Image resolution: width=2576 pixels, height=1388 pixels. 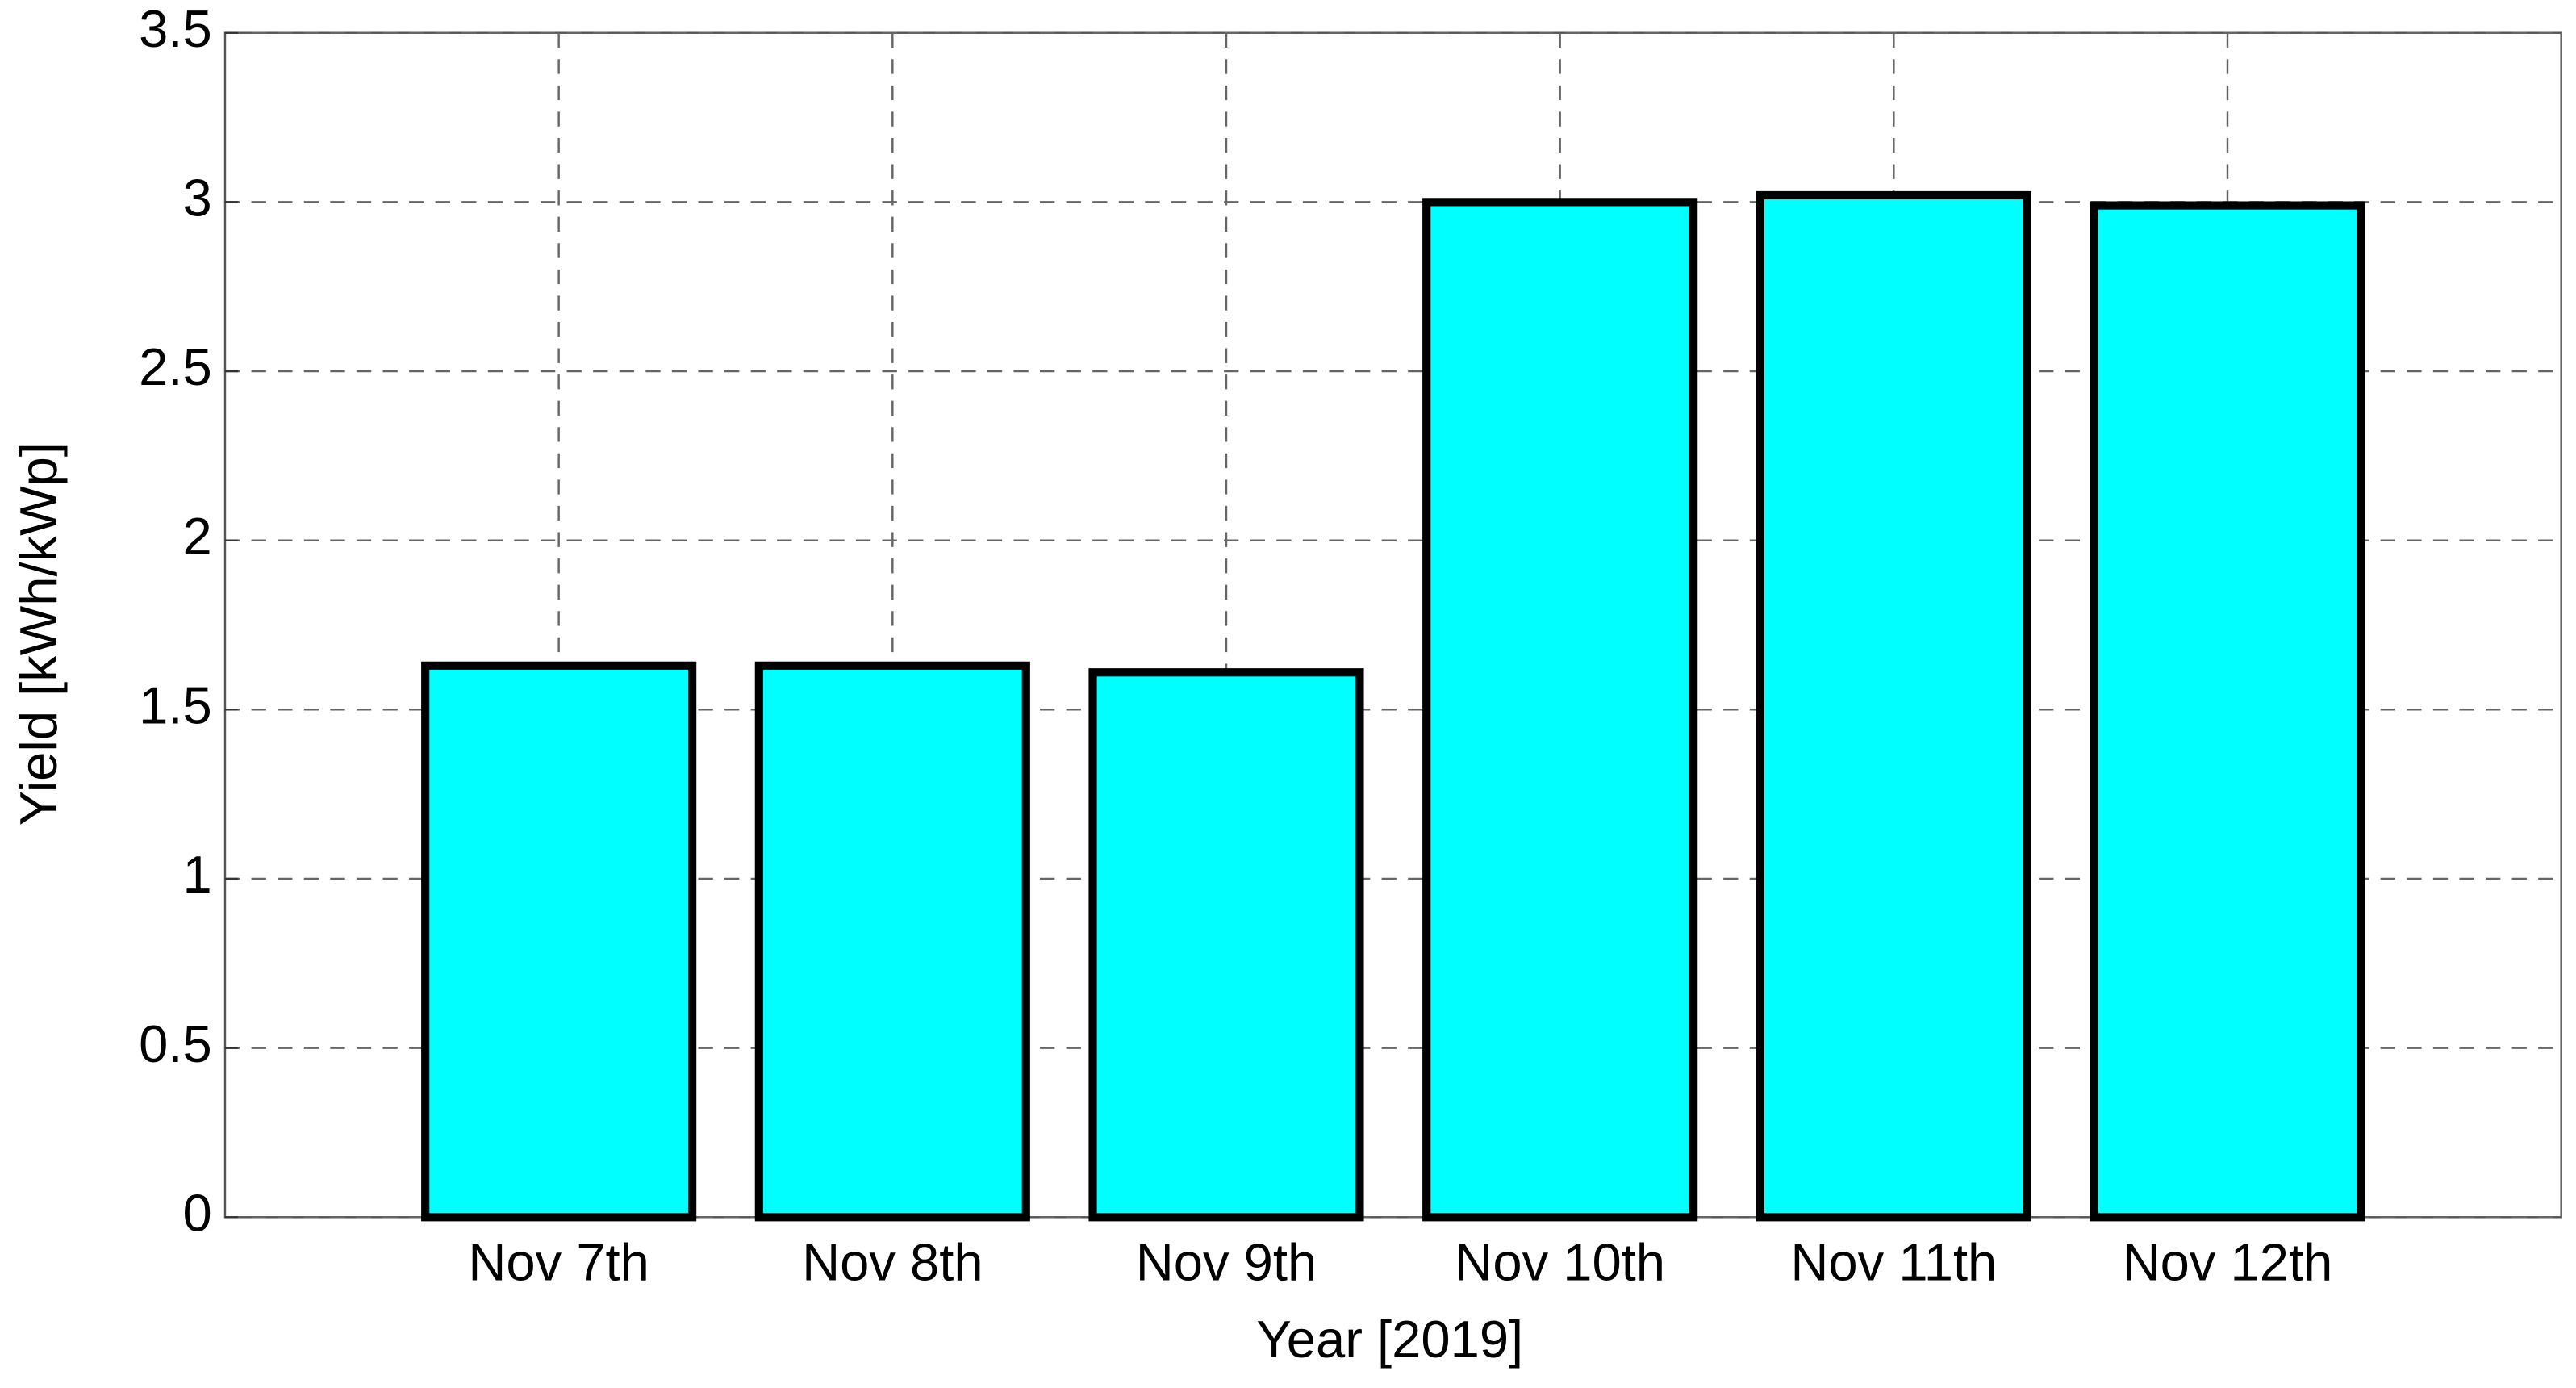 I want to click on y-tick-label: 0.5, so click(x=175, y=1043).